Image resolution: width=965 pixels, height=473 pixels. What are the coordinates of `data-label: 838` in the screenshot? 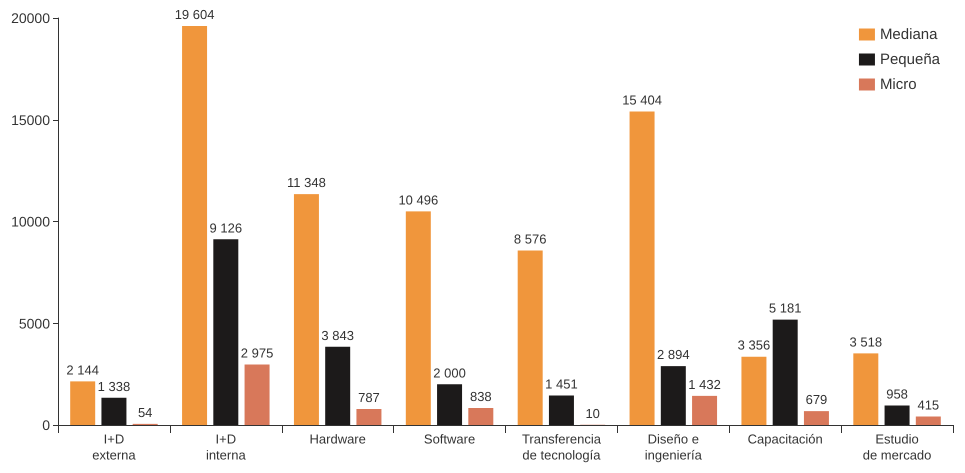 It's located at (481, 396).